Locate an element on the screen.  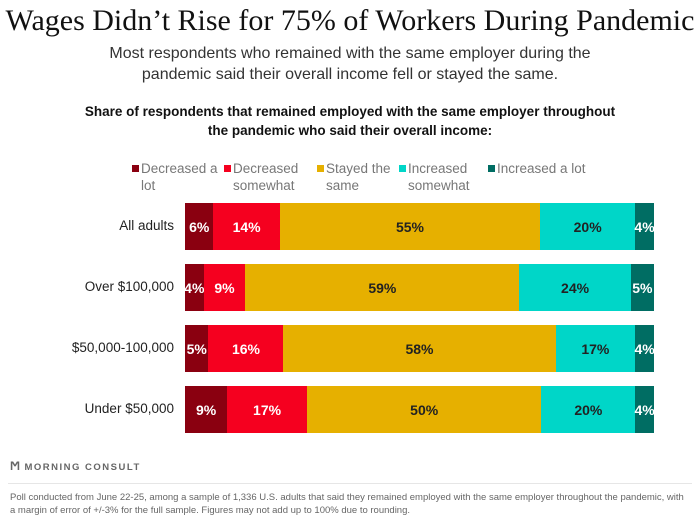
data-label: 16% is located at coordinates (245, 348).